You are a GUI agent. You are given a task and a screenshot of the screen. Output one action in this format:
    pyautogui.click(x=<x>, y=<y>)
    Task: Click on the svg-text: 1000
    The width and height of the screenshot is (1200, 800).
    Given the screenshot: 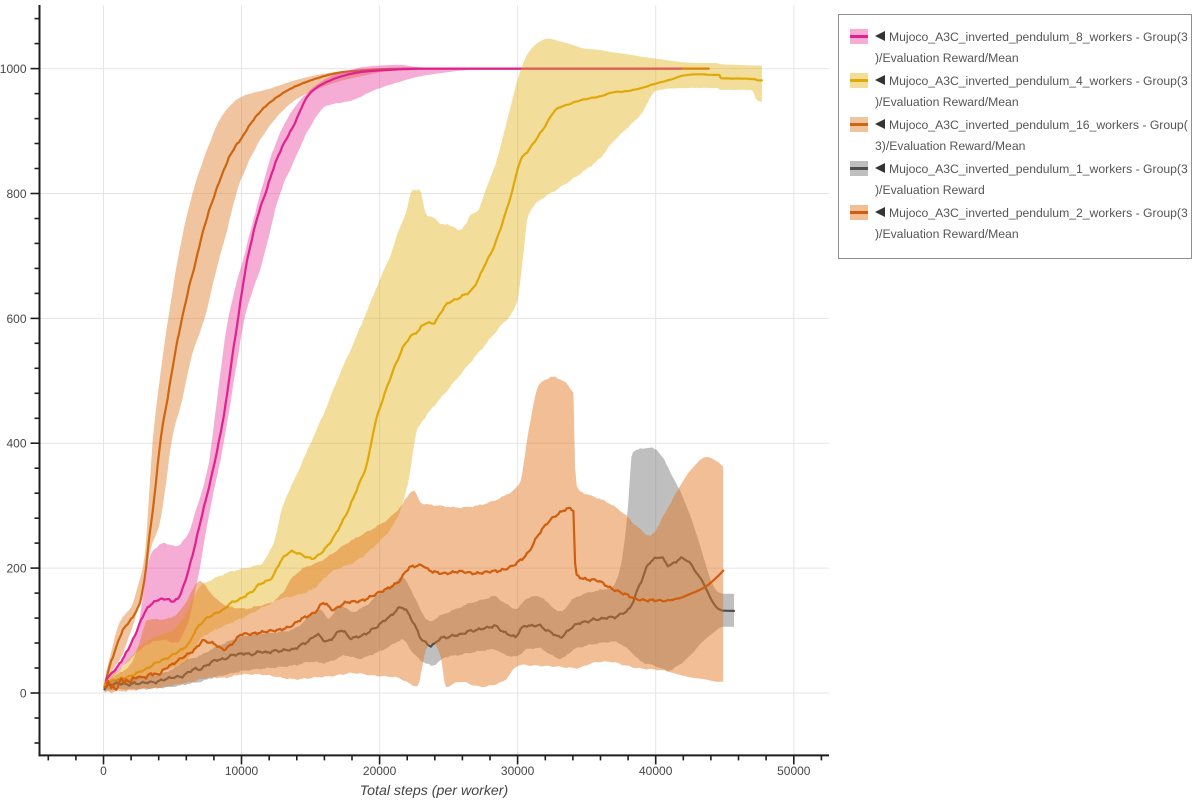 What is the action you would take?
    pyautogui.click(x=13, y=69)
    